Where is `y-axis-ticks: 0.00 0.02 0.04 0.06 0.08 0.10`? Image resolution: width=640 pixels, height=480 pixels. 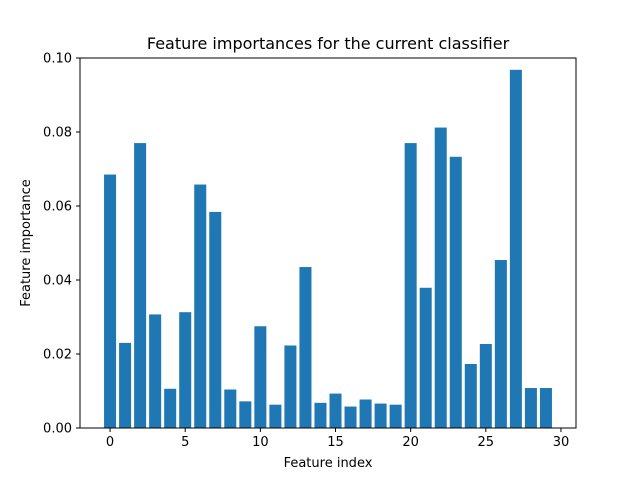
y-axis-ticks: 0.00 0.02 0.04 0.06 0.08 0.10 is located at coordinates (61, 244).